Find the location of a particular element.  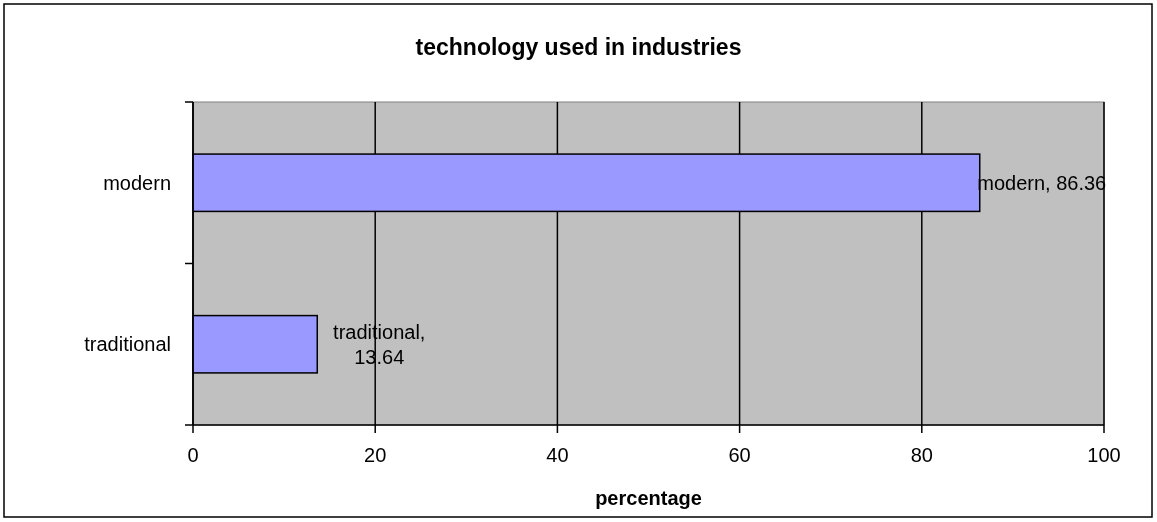

x-tick-label: 60 is located at coordinates (739, 455).